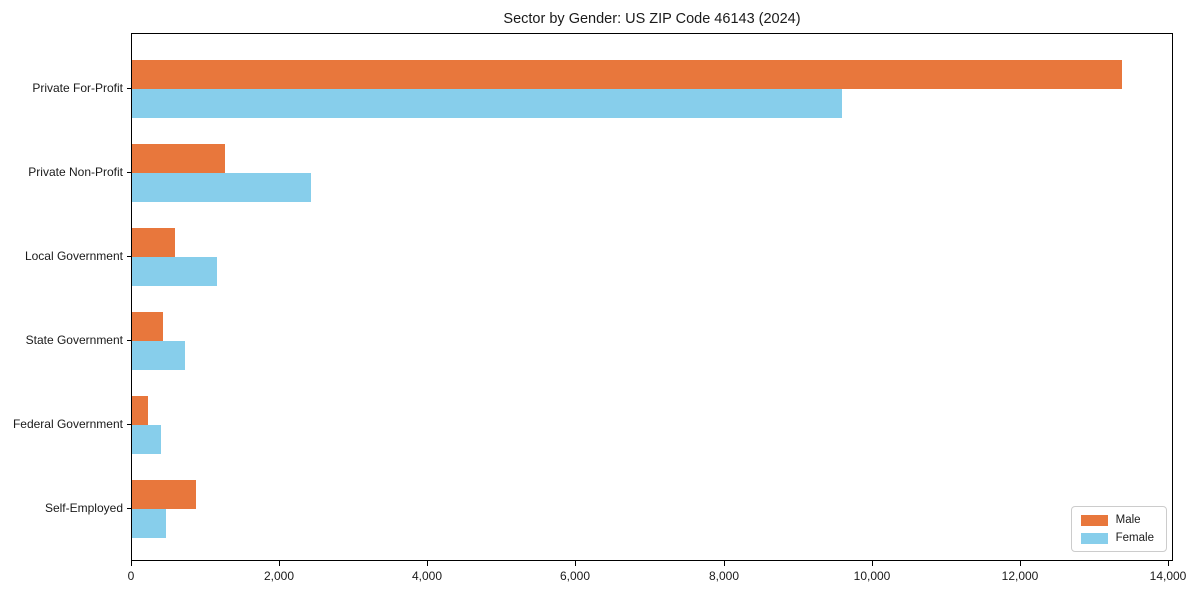 The width and height of the screenshot is (1200, 600). What do you see at coordinates (75, 172) in the screenshot?
I see `y-axis-label-1: Private Non-Profit` at bounding box center [75, 172].